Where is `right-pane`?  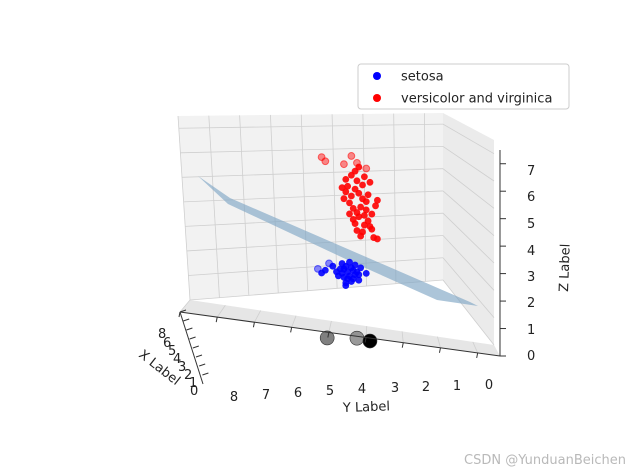 right-pane is located at coordinates (468, 229).